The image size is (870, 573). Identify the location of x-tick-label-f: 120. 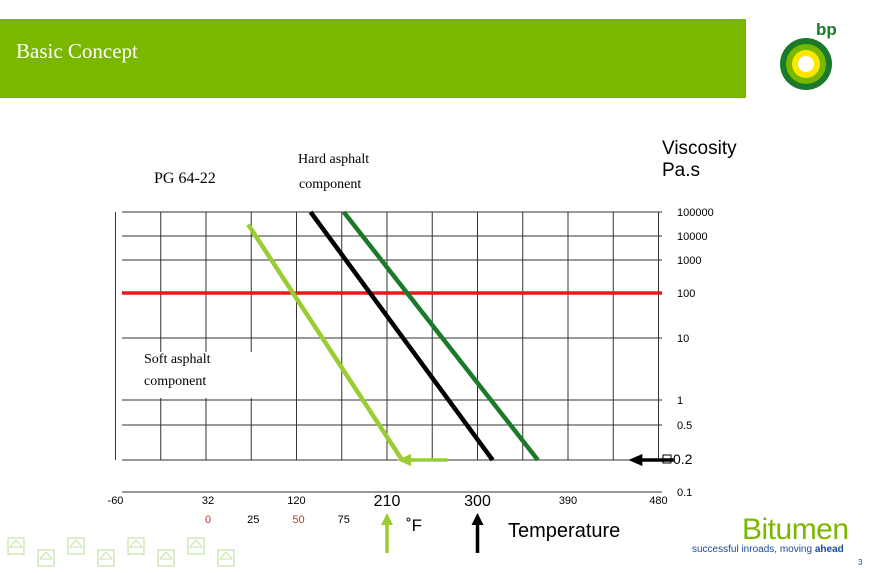
(296, 501).